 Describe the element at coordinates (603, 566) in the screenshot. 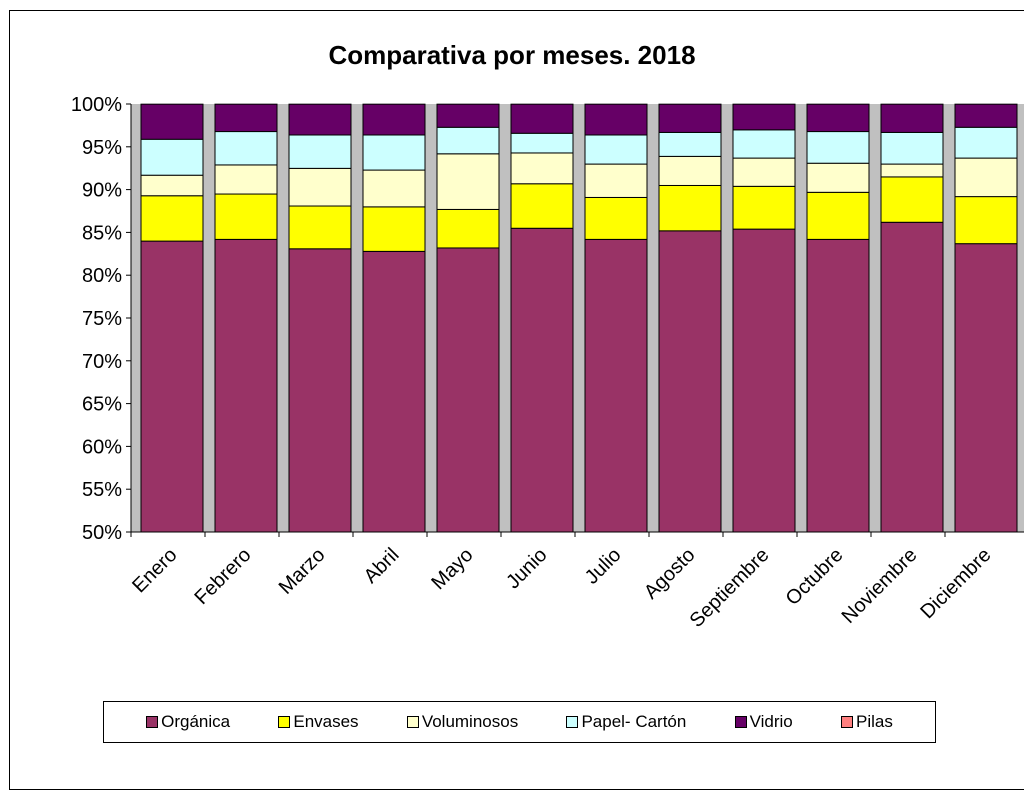

I see `x-tick-label: Julio` at that location.